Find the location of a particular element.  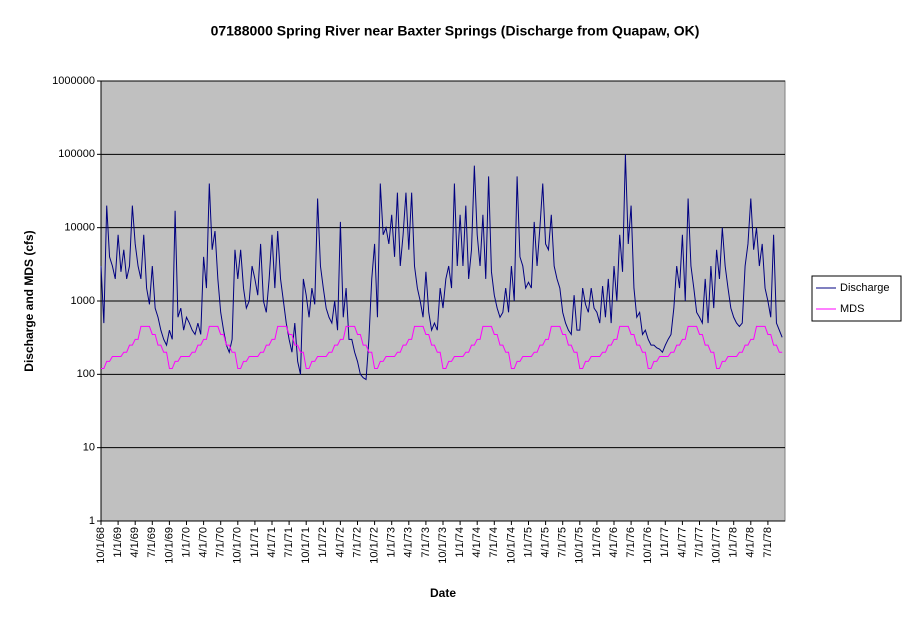

y-tick-label: 1000 is located at coordinates (83, 301).